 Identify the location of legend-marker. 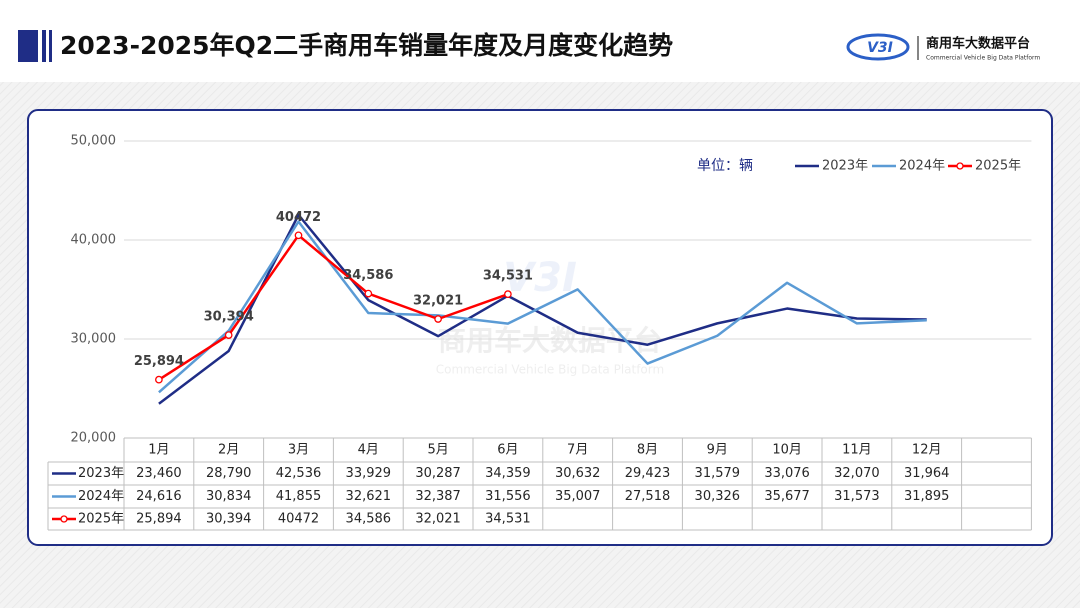
(960, 166).